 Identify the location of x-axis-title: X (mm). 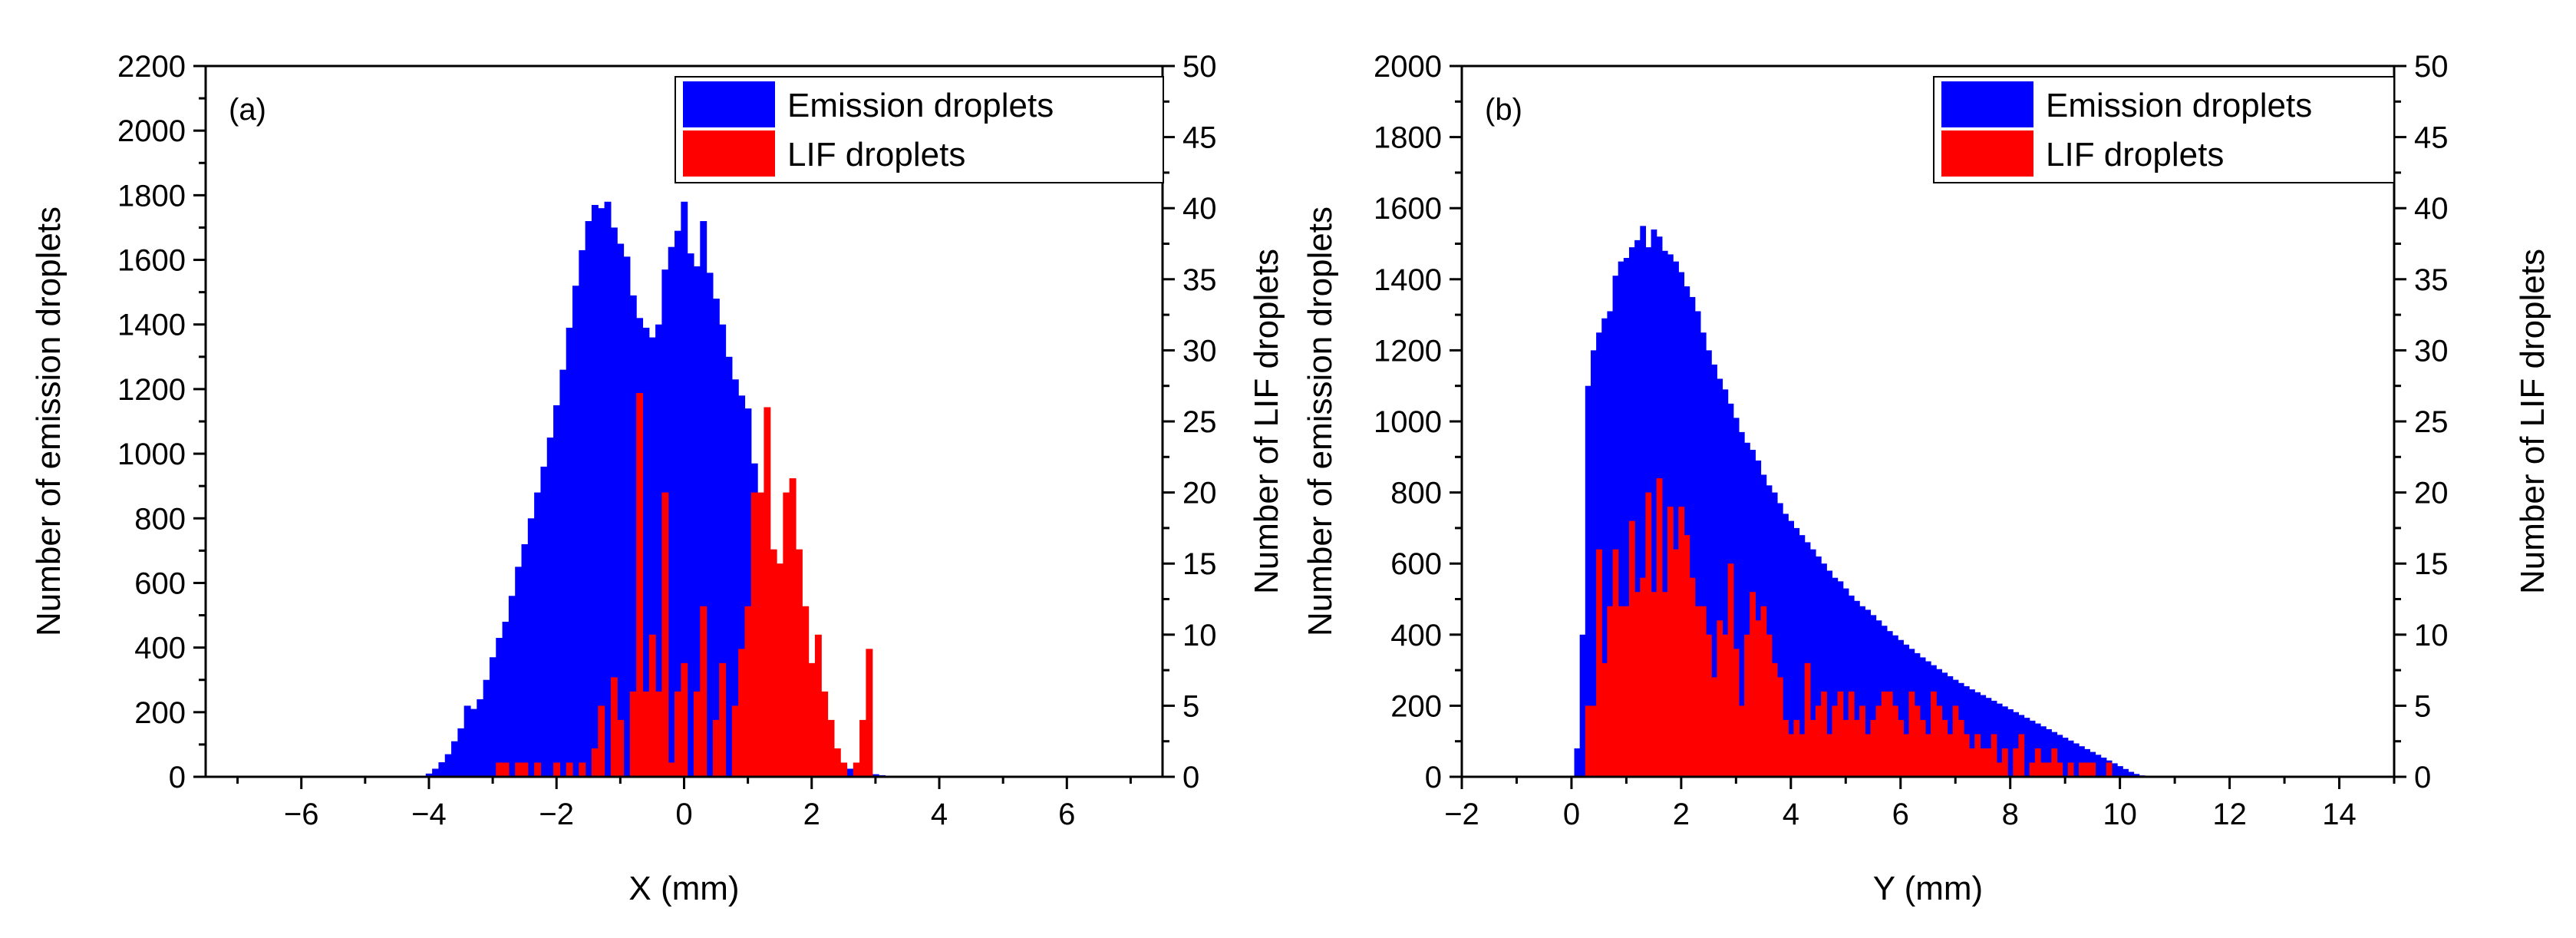
(683, 888).